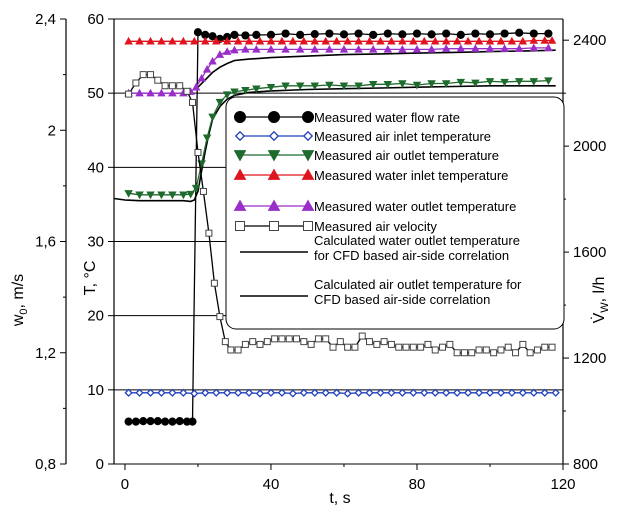 The height and width of the screenshot is (512, 619). I want to click on vel-tick-label-2: 1,6, so click(45, 242).